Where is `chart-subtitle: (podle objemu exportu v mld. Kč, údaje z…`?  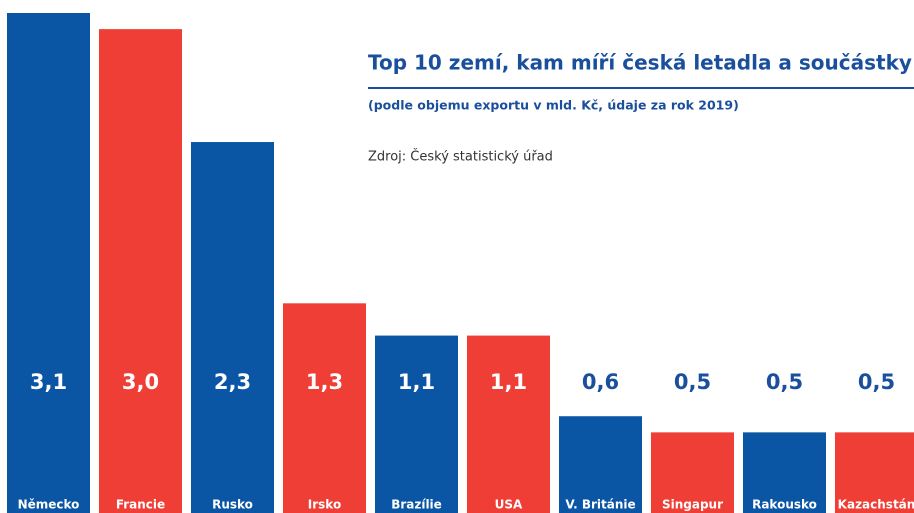
chart-subtitle: (podle objemu exportu v mld. Kč, údaje z… is located at coordinates (553, 105).